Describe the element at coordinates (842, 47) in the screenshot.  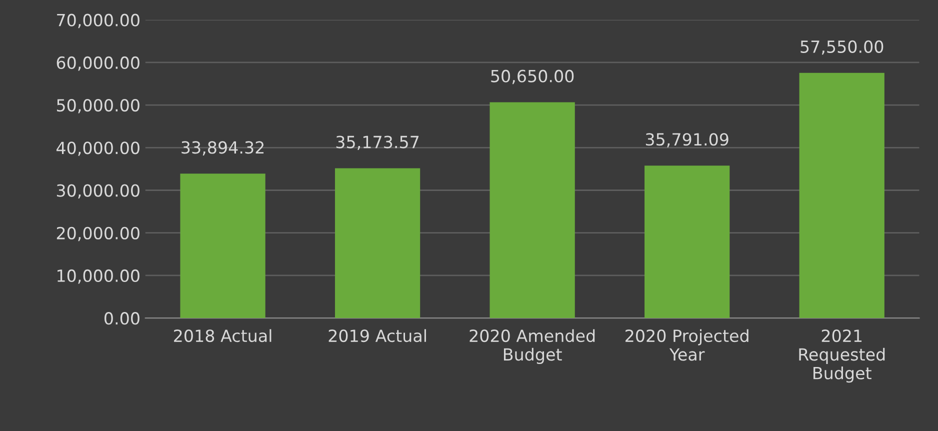
I see `data-label: 57,550.00` at that location.